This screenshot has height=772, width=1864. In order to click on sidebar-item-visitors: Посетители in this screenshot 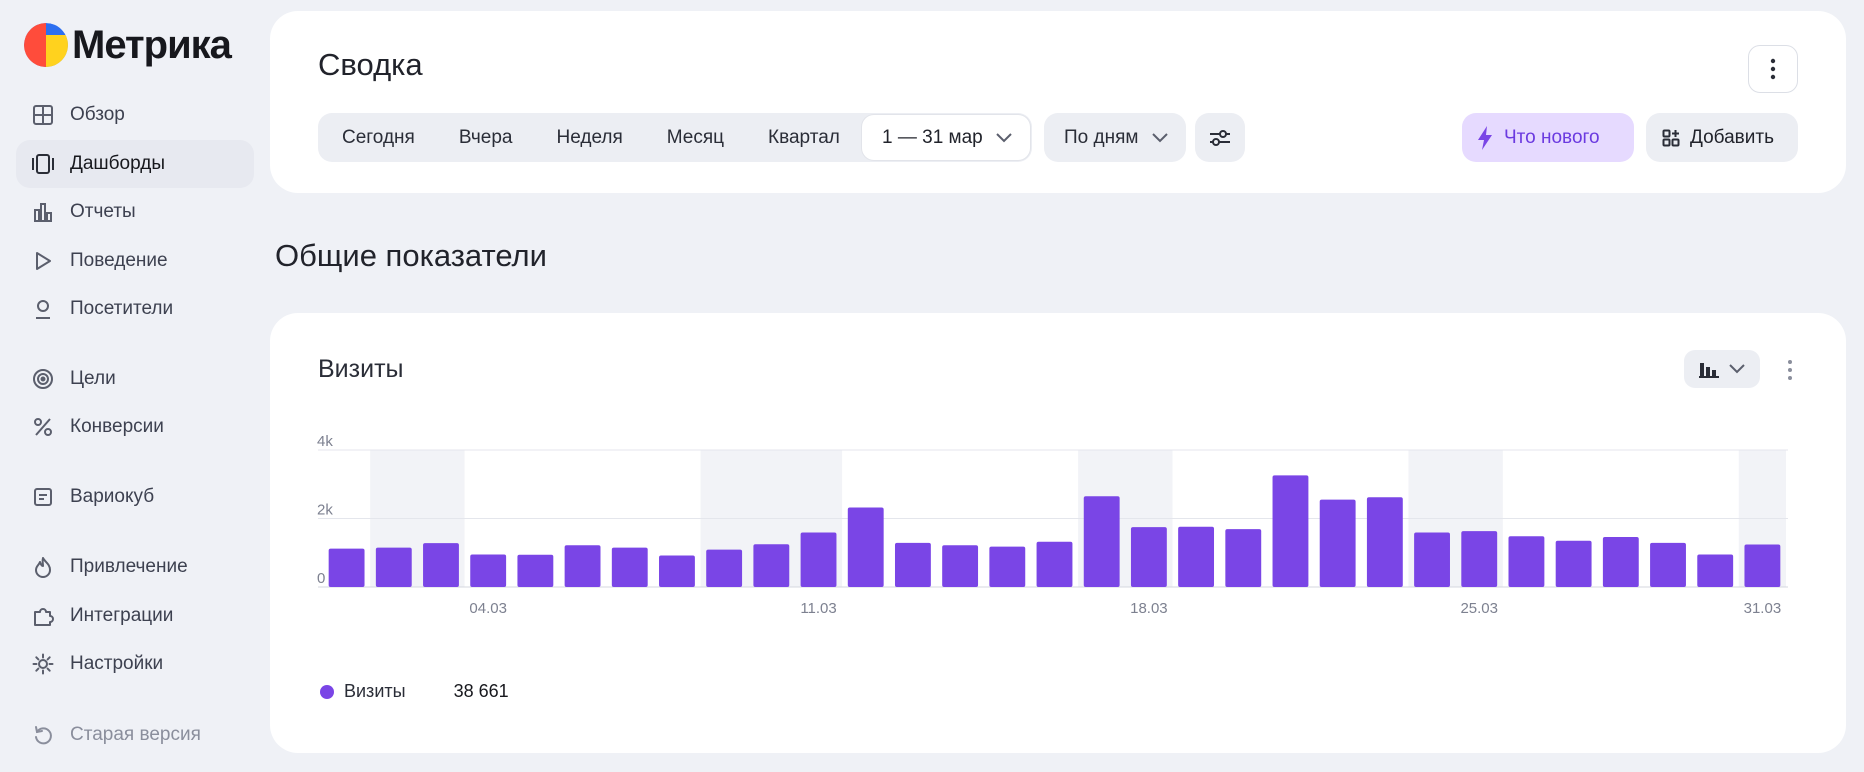, I will do `click(135, 309)`.